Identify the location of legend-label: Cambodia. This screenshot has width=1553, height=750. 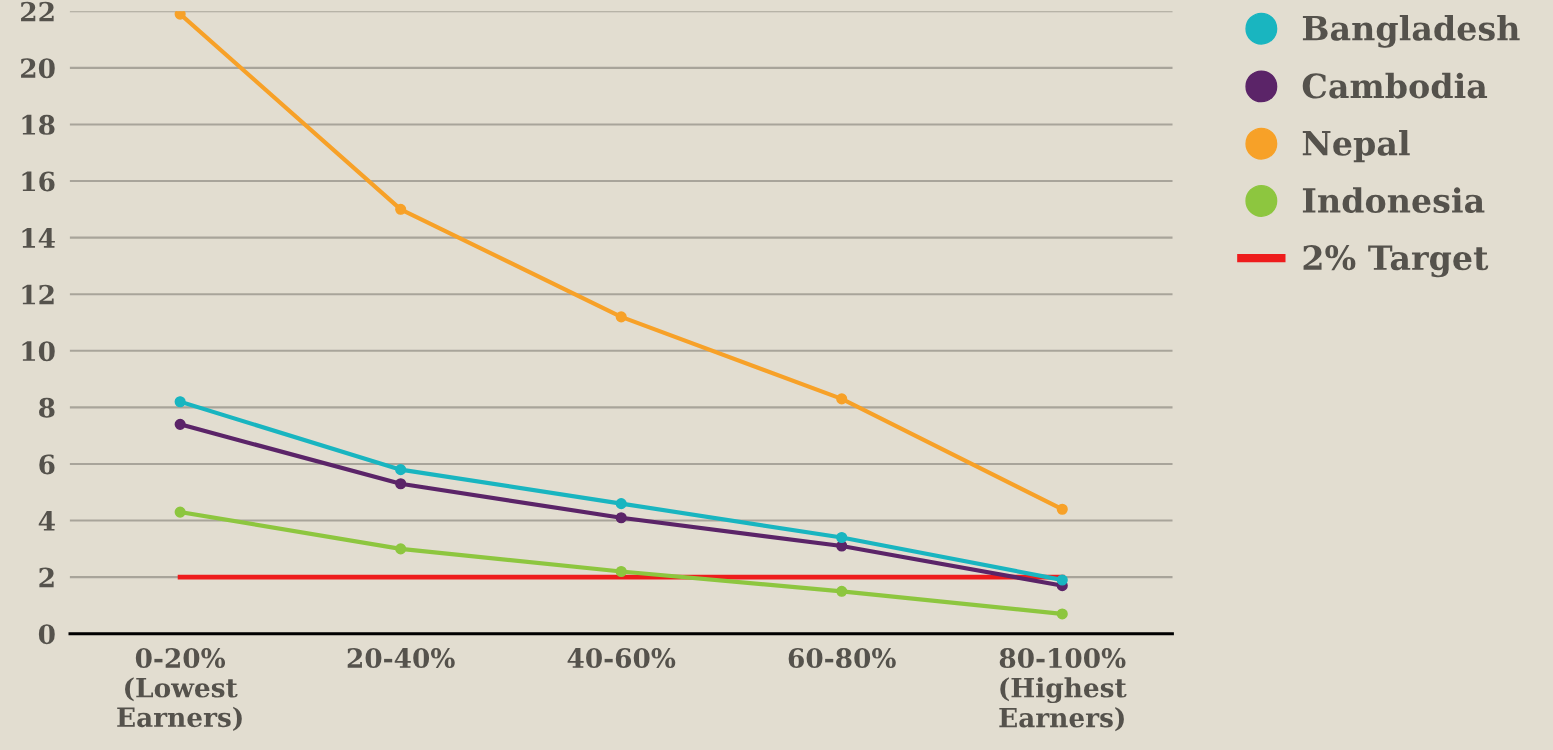
(1395, 85).